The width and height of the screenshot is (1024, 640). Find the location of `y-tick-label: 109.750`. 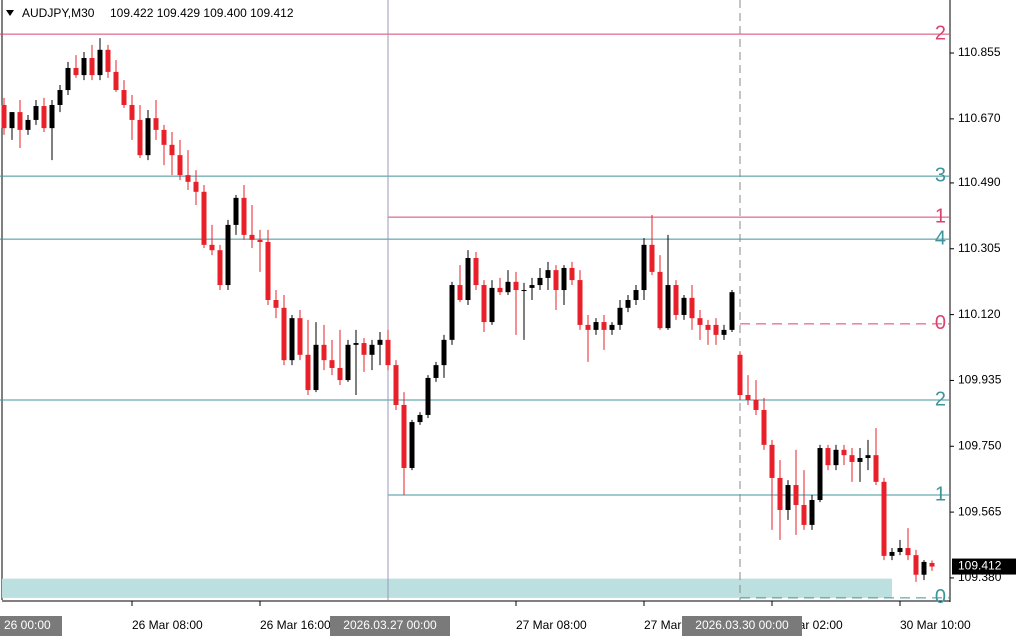

y-tick-label: 109.750 is located at coordinates (980, 445).